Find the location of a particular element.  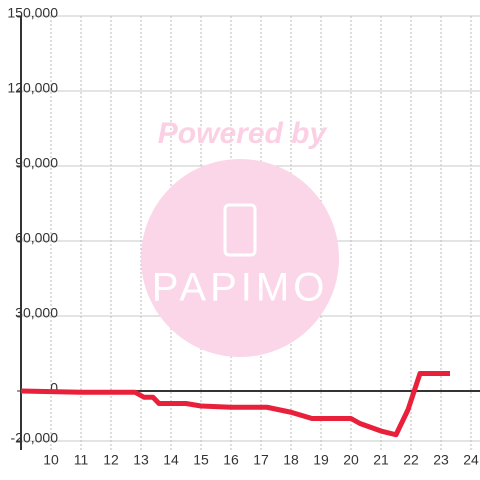

watermark-phone is located at coordinates (240, 230).